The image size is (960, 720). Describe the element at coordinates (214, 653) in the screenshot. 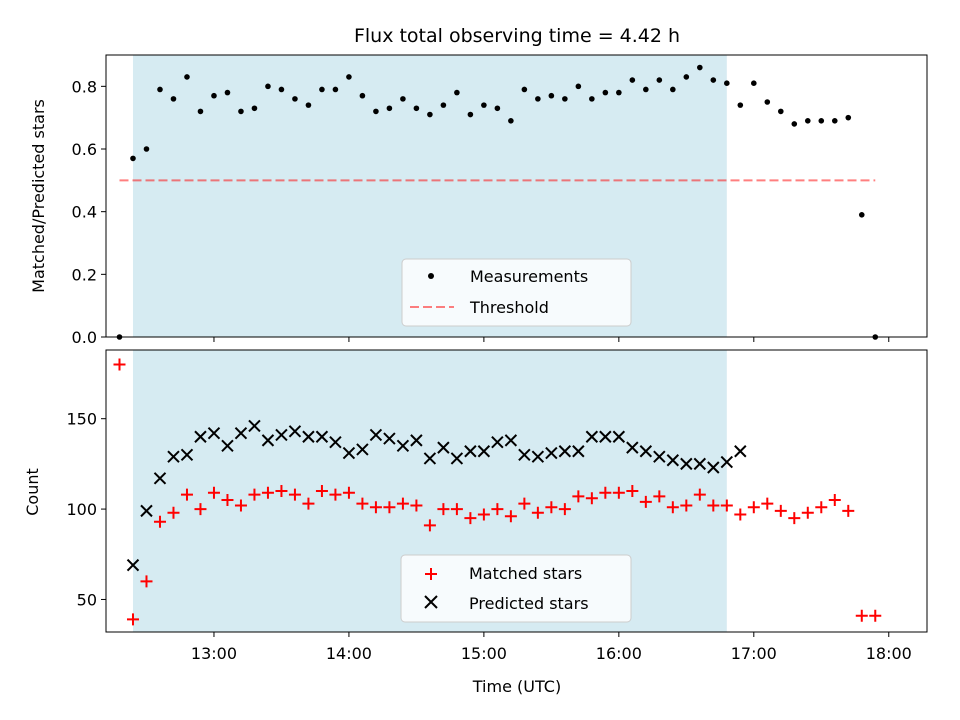

I see `x-tick-label-0: 13:00` at that location.